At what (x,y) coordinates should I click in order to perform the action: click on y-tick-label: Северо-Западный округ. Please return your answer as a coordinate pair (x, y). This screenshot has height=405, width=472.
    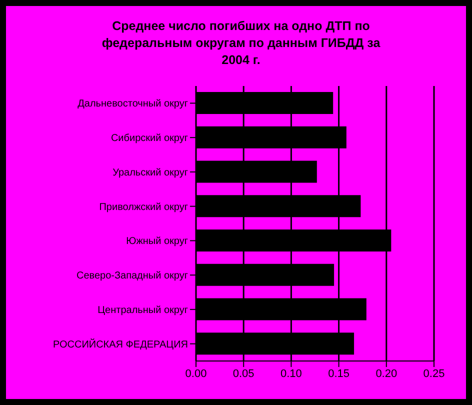
    Looking at the image, I should click on (132, 276).